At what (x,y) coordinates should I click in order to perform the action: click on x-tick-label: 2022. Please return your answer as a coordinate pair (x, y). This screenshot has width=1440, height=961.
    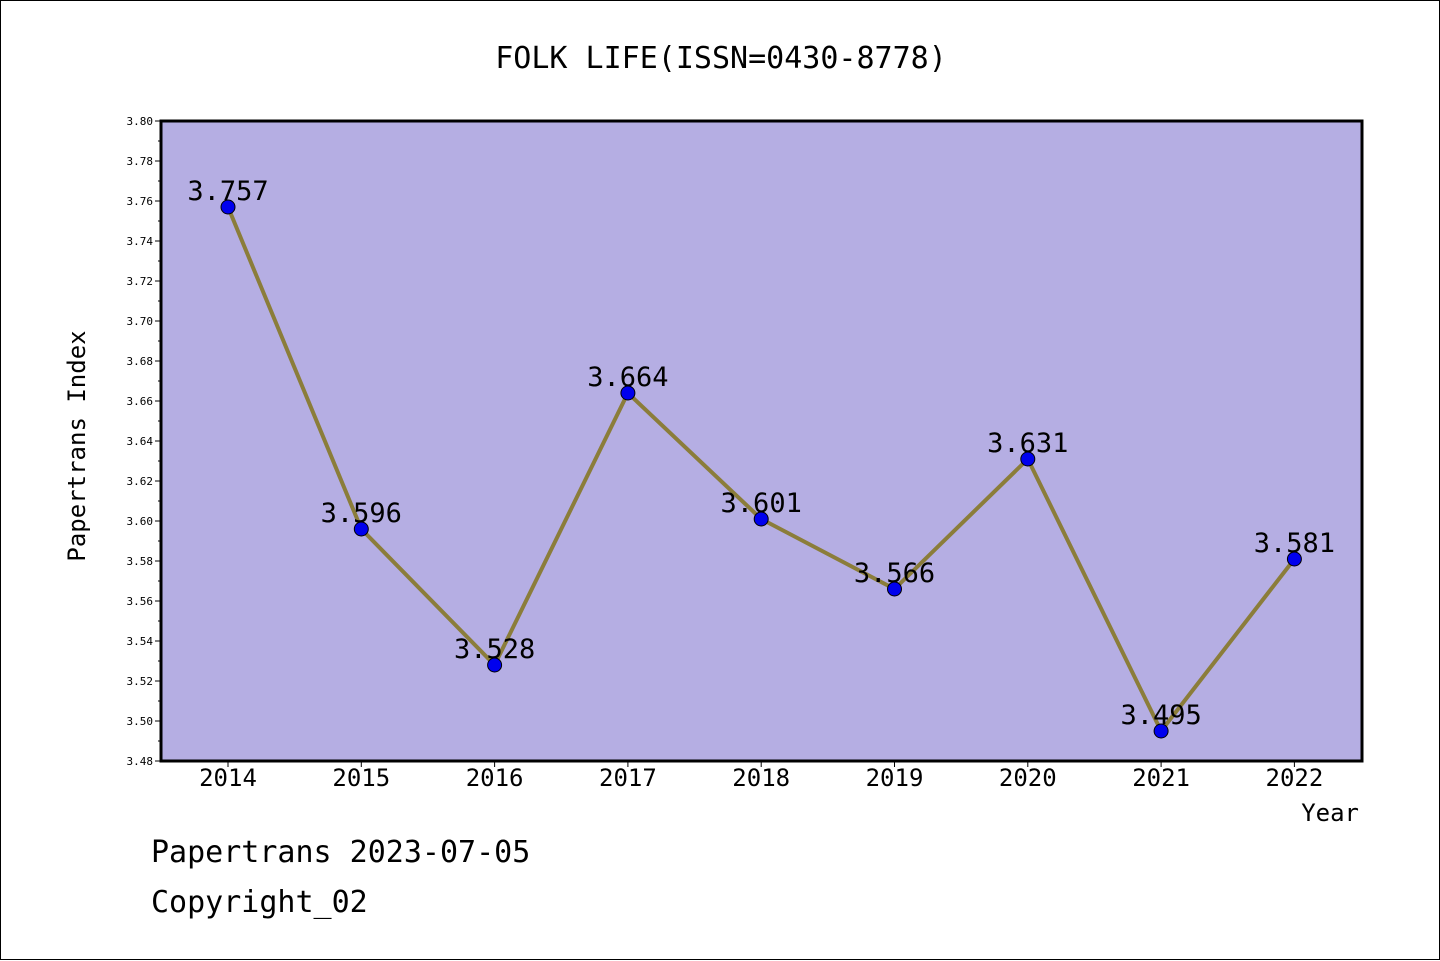
    Looking at the image, I should click on (1295, 778).